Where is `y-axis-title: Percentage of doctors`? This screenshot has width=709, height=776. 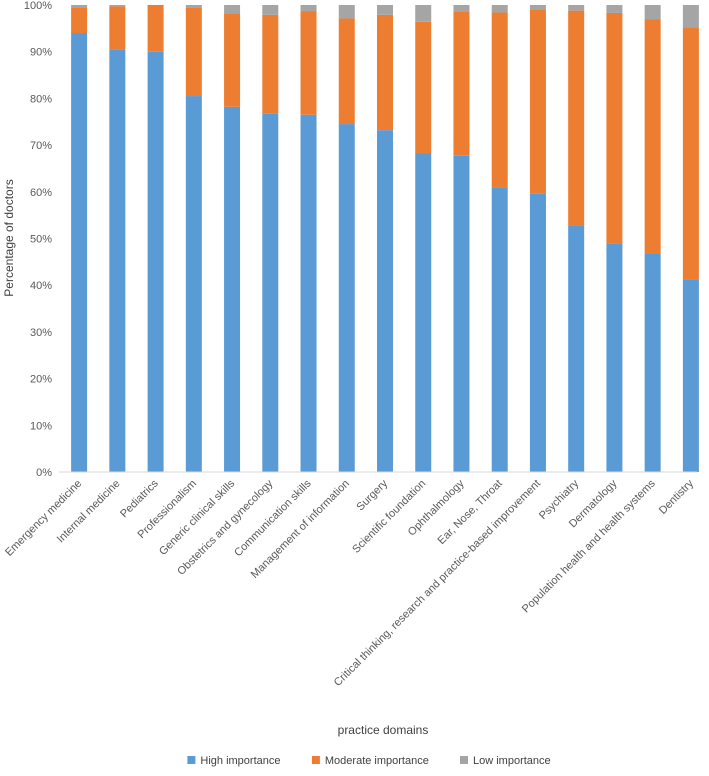 y-axis-title: Percentage of doctors is located at coordinates (9, 237).